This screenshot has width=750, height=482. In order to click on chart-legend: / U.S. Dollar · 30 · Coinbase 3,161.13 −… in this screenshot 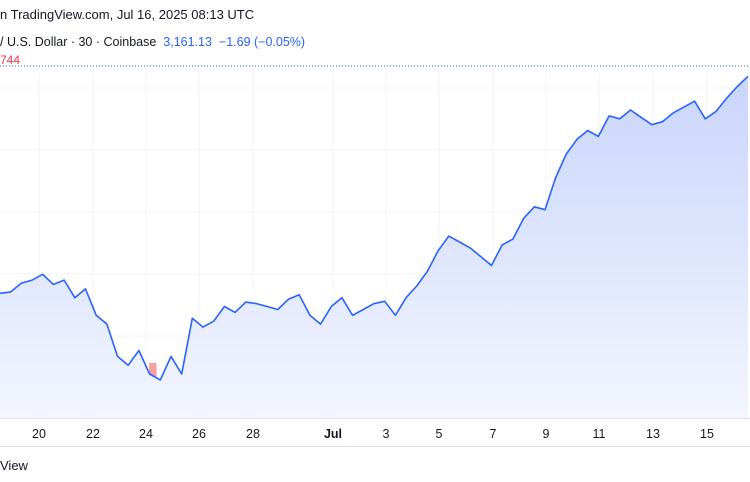, I will do `click(152, 42)`.